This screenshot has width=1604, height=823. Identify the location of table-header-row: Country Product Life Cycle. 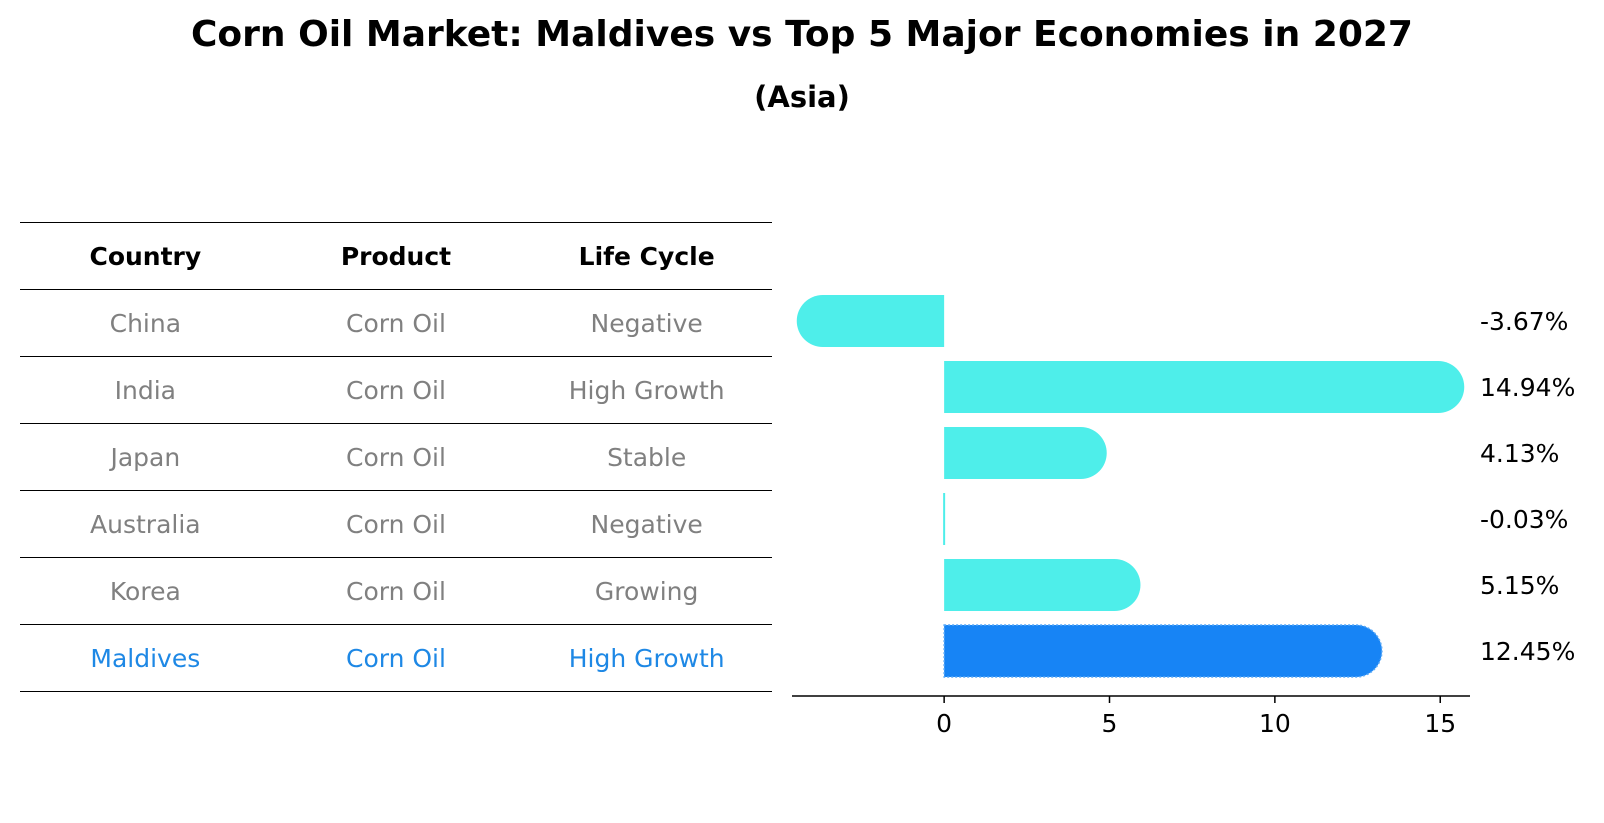
(396, 256).